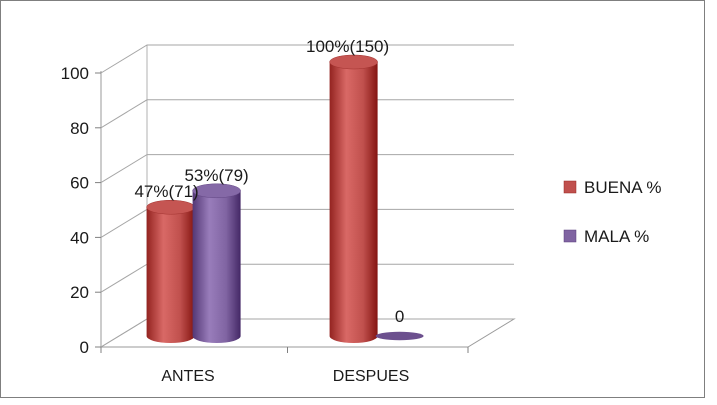 The height and width of the screenshot is (405, 717). Describe the element at coordinates (399, 316) in the screenshot. I see `data-label: 0` at that location.